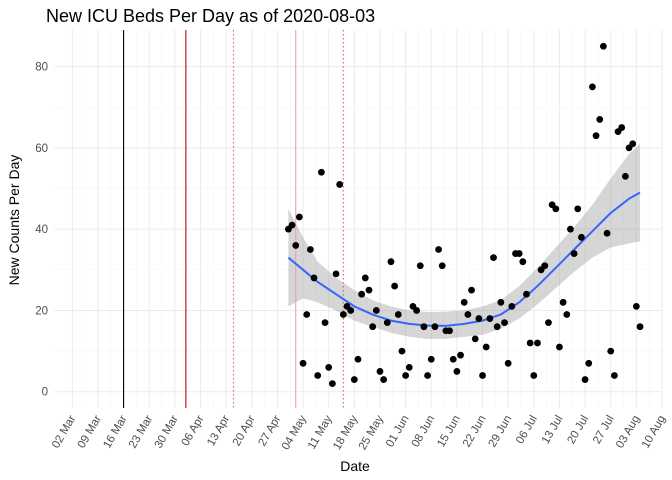  Describe the element at coordinates (553, 430) in the screenshot. I see `x-tick-label: 13 Jul` at that location.